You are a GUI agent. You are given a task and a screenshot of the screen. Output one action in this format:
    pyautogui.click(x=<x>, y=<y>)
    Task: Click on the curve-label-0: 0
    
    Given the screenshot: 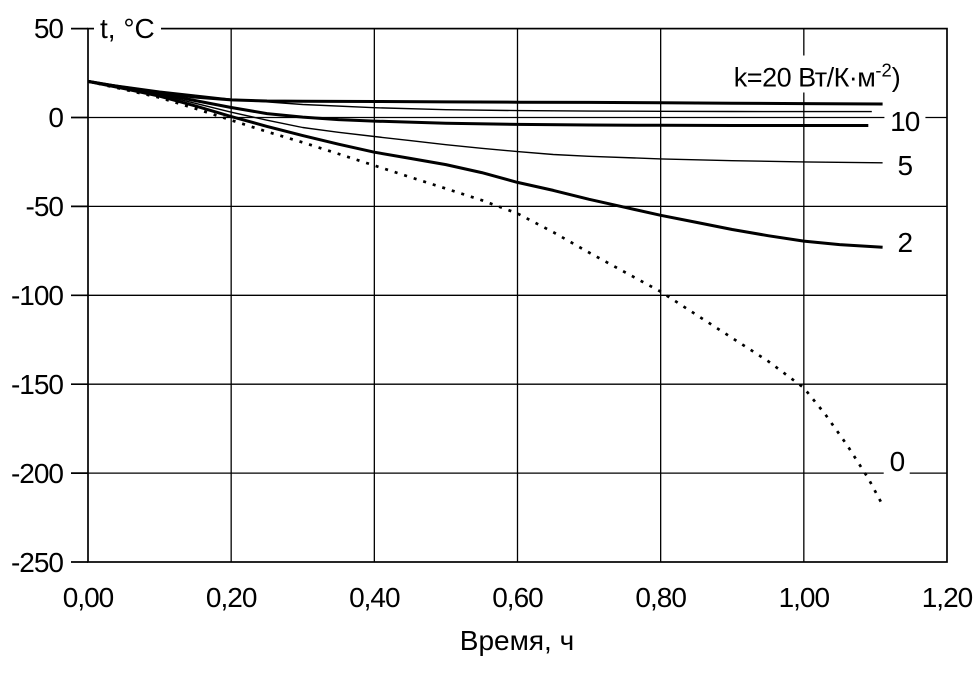 What is the action you would take?
    pyautogui.click(x=897, y=462)
    